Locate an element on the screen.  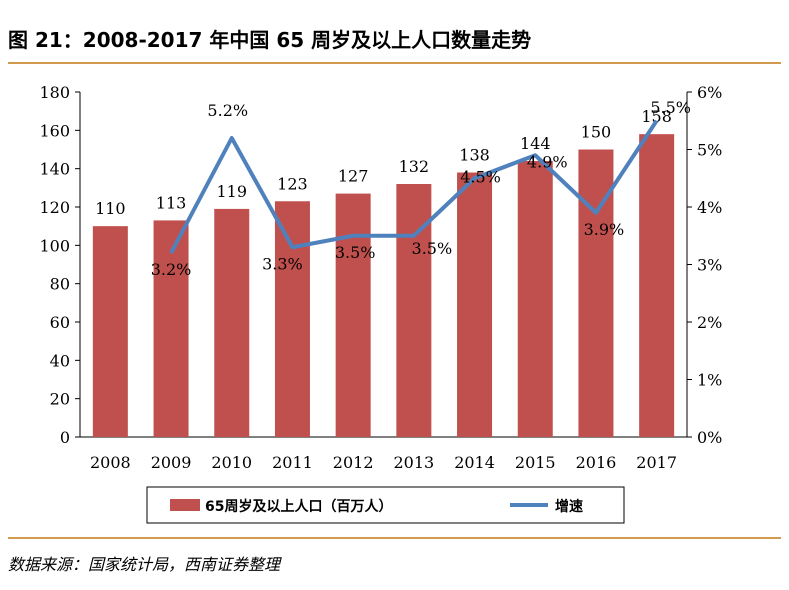
growth-value-label: 5.5% is located at coordinates (670, 107).